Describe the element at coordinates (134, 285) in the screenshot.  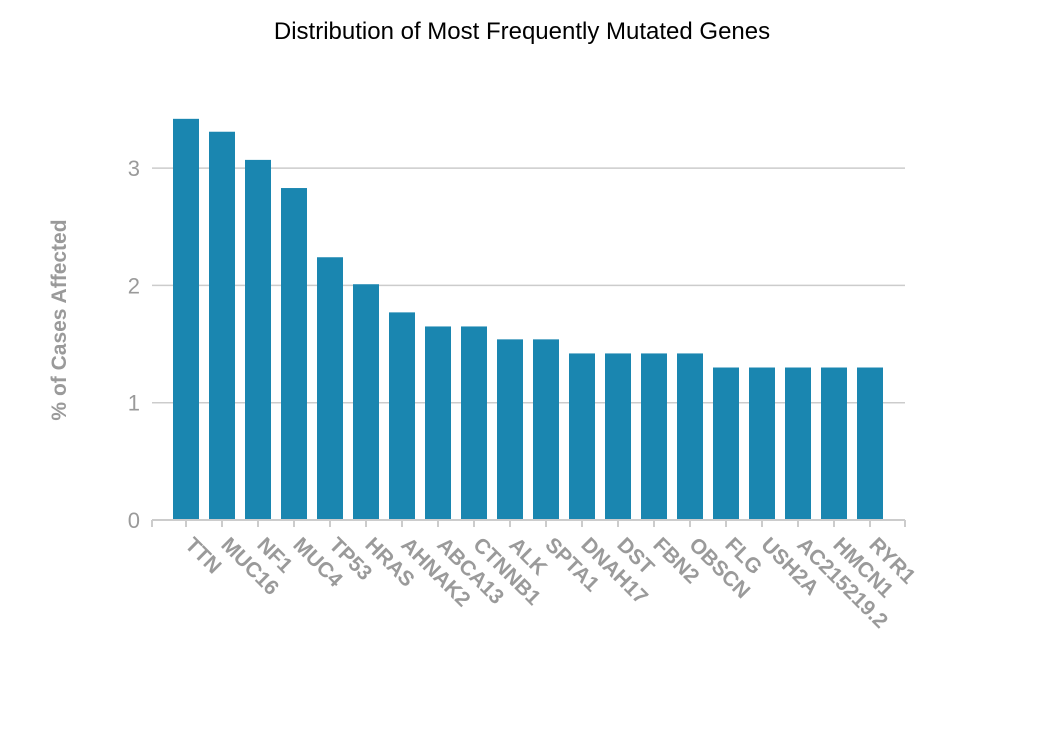
I see `y-tick-label: 2` at that location.